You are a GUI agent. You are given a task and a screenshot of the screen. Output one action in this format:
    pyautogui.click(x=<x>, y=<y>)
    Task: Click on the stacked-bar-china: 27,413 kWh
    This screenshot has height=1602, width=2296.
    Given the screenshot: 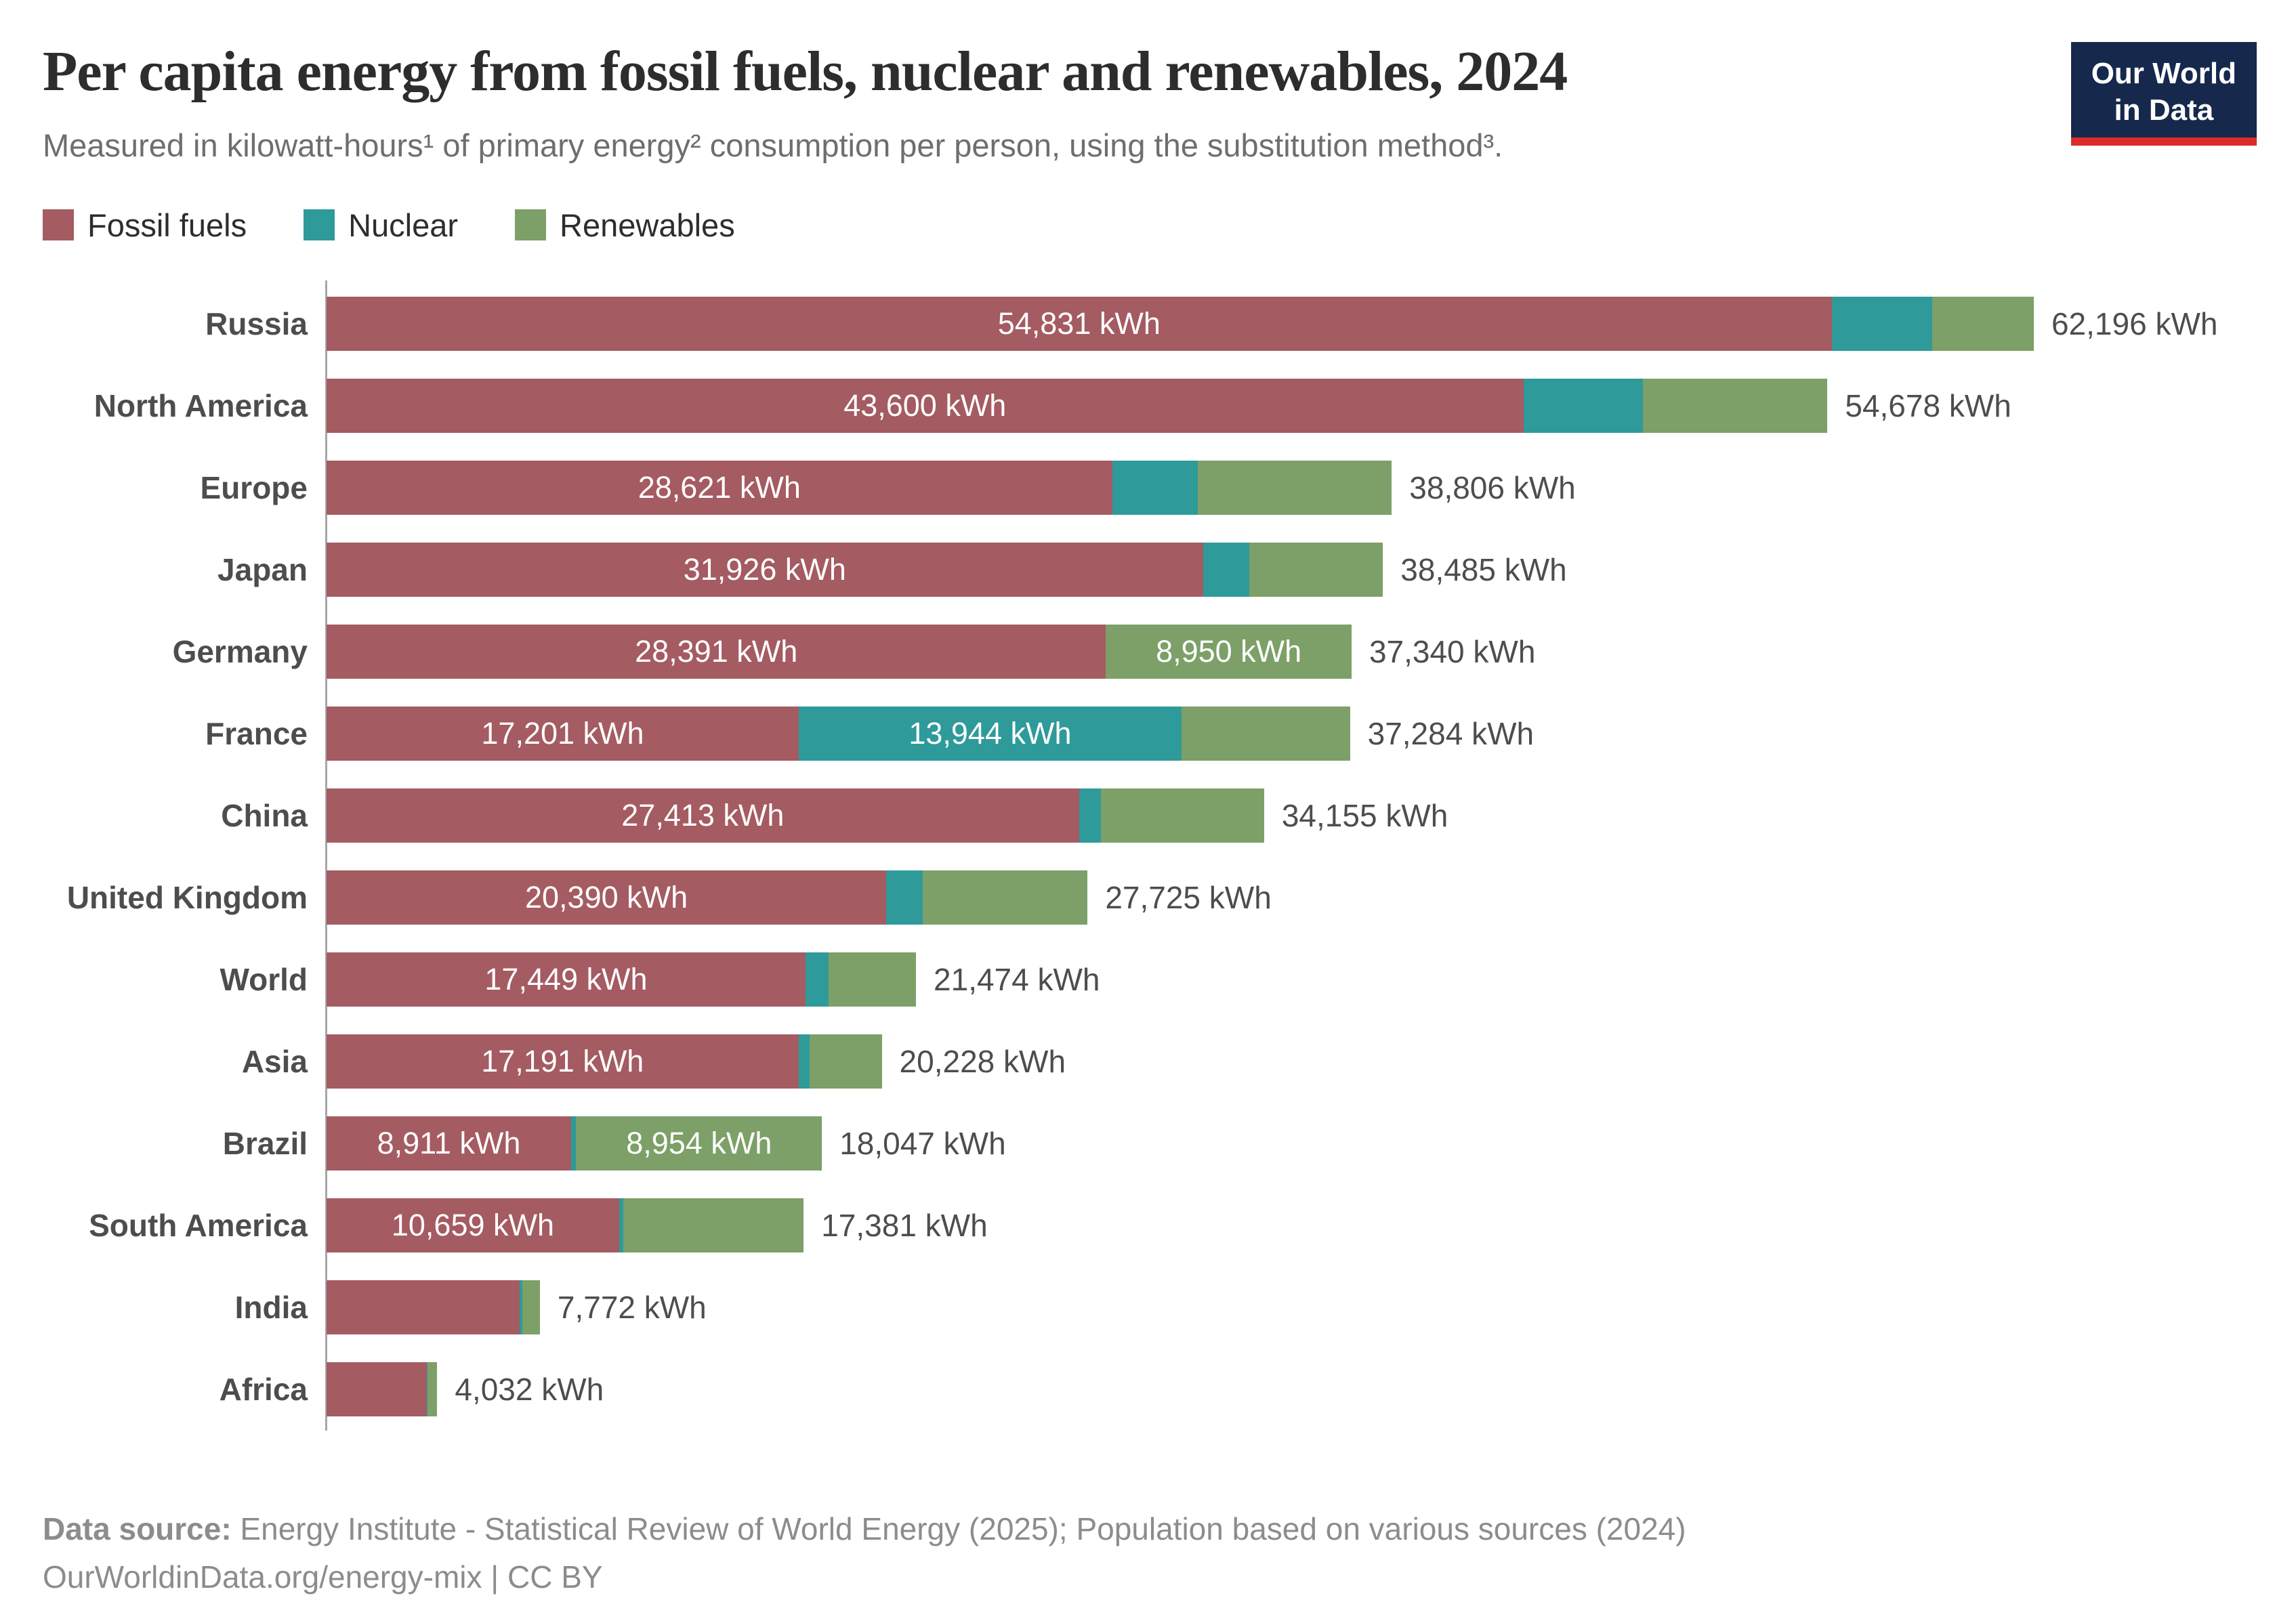 What is the action you would take?
    pyautogui.click(x=795, y=815)
    